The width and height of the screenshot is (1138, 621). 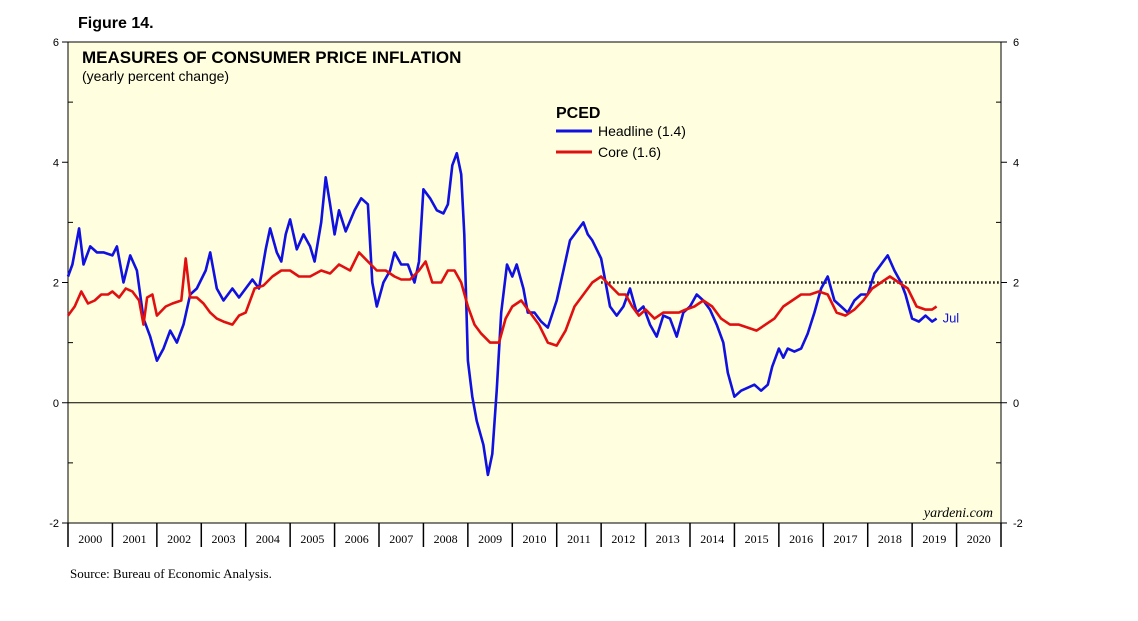 What do you see at coordinates (357, 539) in the screenshot?
I see `x-tick-label: 2006` at bounding box center [357, 539].